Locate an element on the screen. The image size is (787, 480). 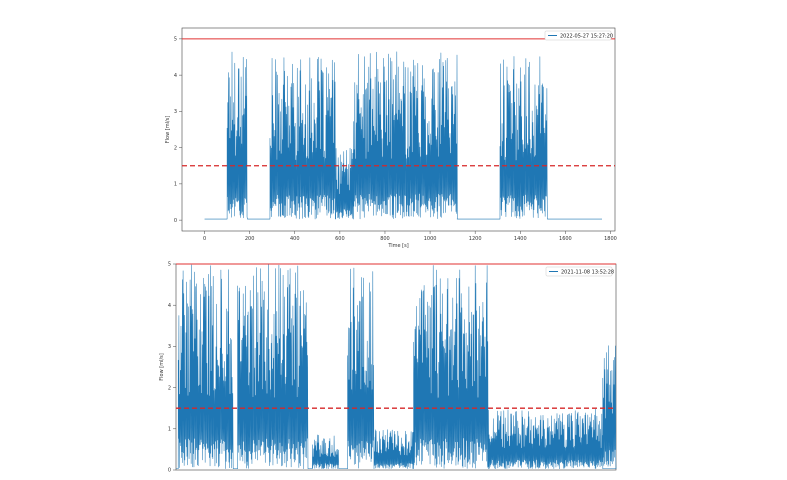
x-tick-label: 600 is located at coordinates (340, 239).